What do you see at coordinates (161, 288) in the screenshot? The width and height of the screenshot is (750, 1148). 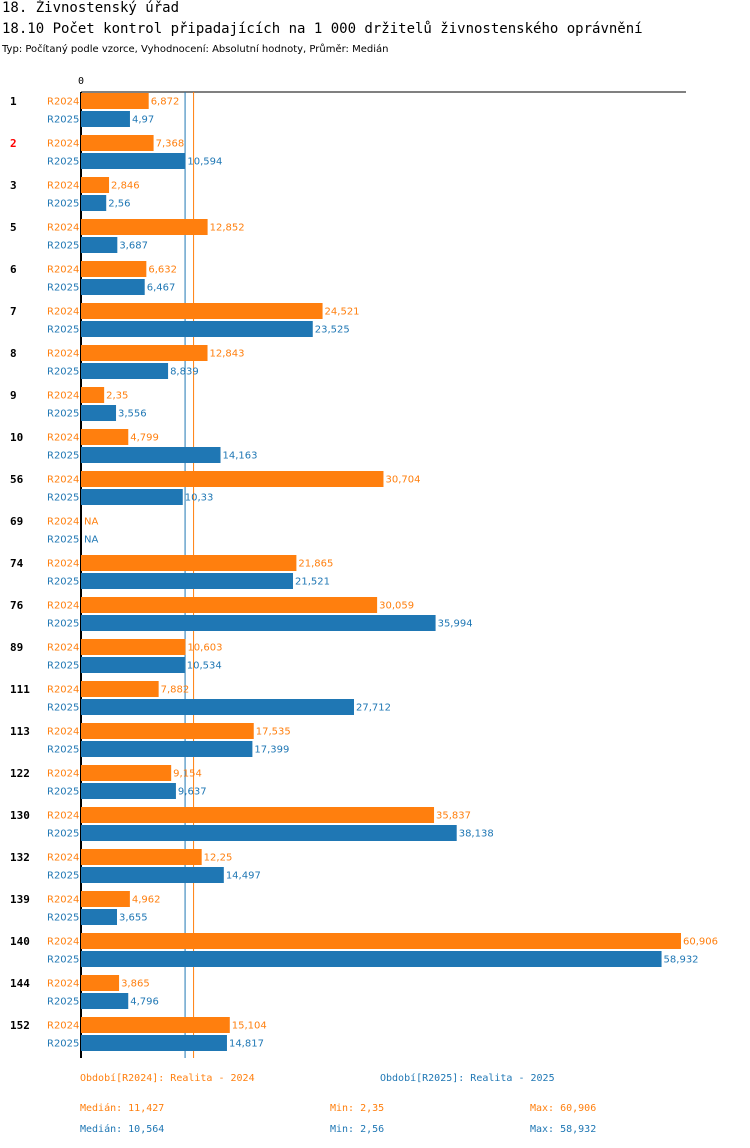 I see `value-label-r2025-6: 6,467` at bounding box center [161, 288].